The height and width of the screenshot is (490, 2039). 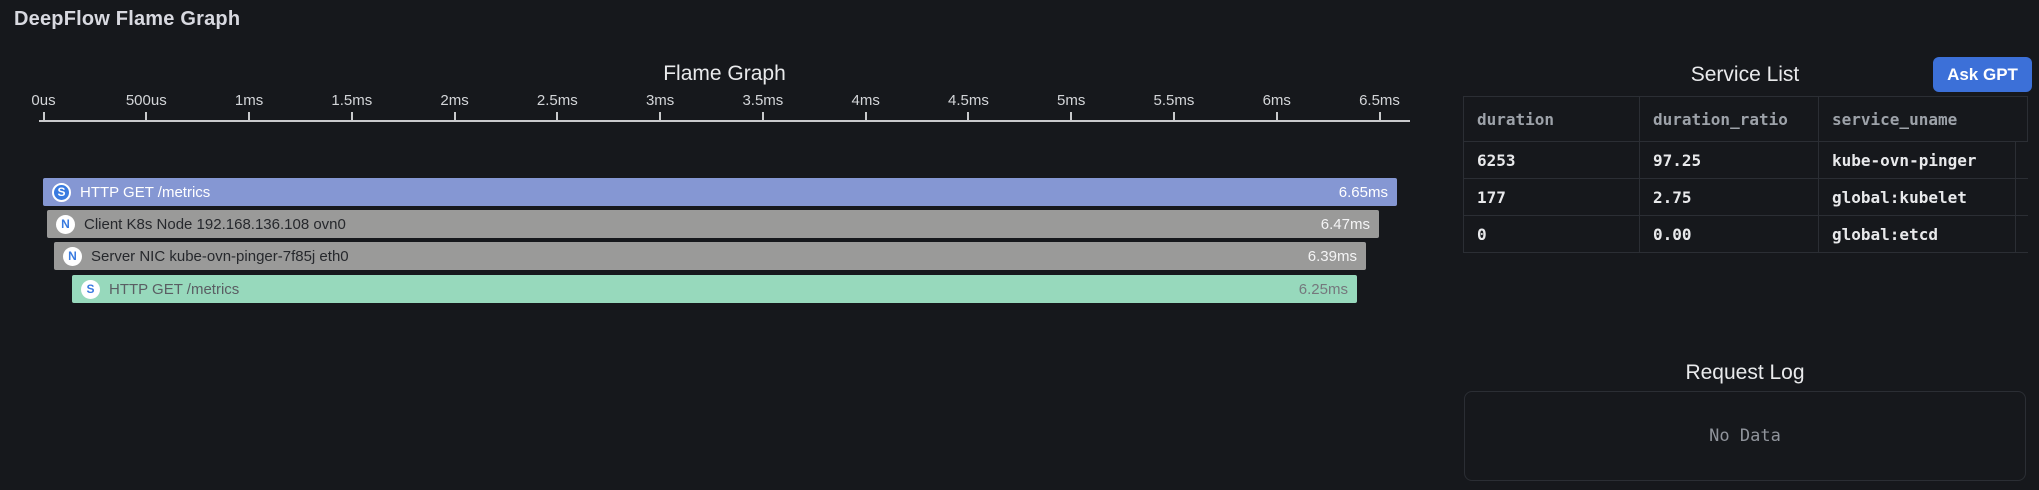 I want to click on page-title: DeepFlow Flame Graph, so click(x=127, y=19).